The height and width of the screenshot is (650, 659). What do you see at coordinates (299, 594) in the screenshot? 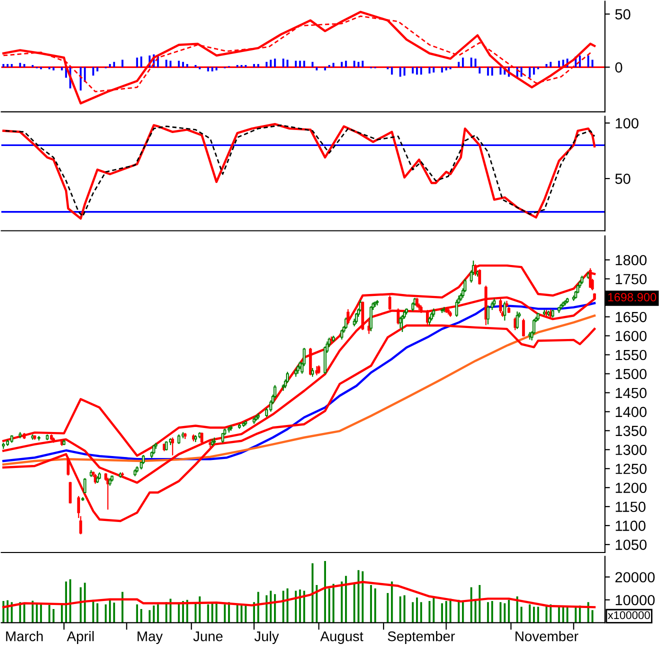
I see `line-series` at bounding box center [299, 594].